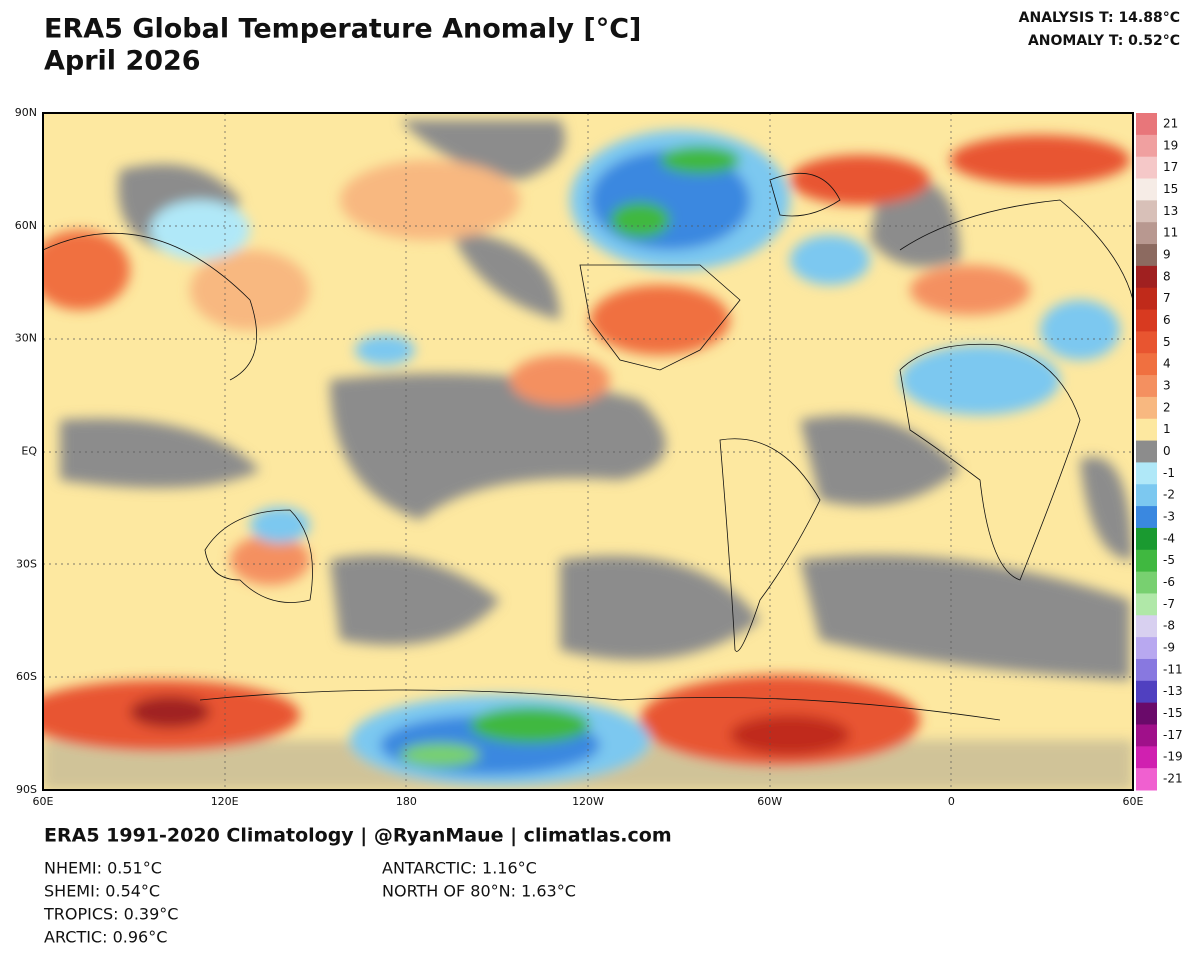 This screenshot has height=960, width=1200. I want to click on lat-label: 30N, so click(26, 338).